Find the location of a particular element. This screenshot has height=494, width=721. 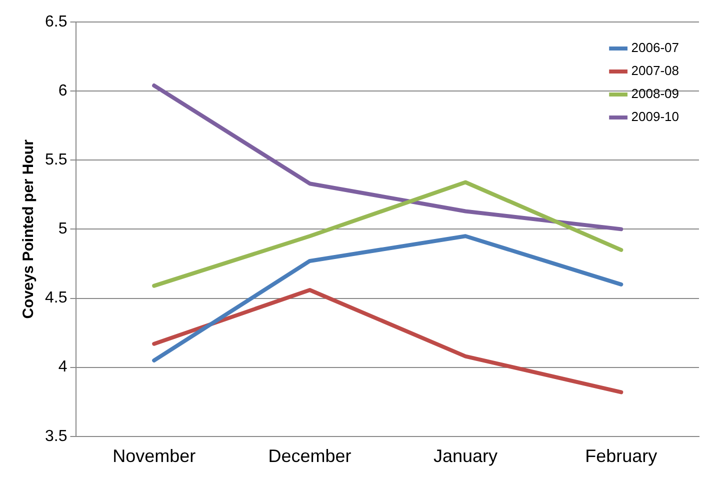

legend-label: 2007-08 is located at coordinates (655, 70).